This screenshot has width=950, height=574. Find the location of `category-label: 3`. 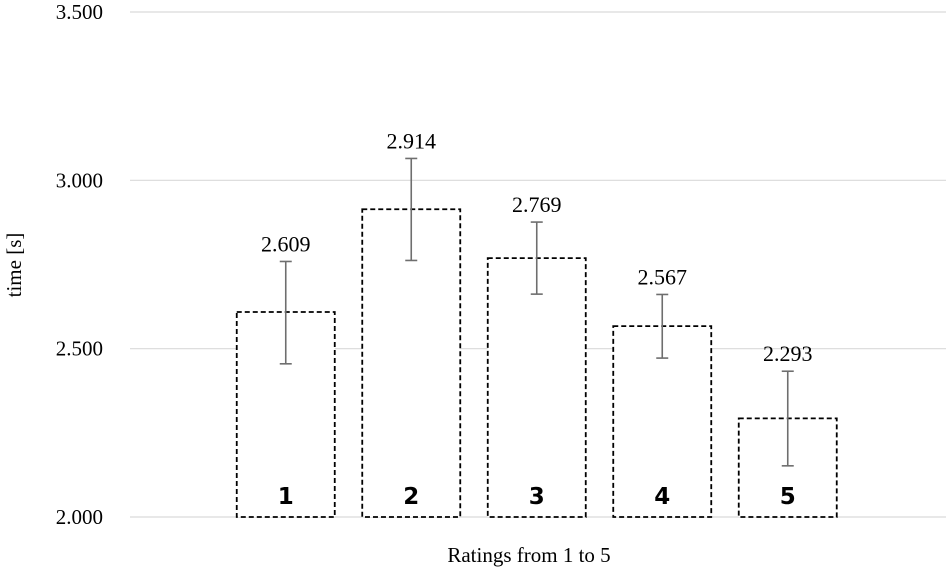

category-label: 3 is located at coordinates (537, 497).